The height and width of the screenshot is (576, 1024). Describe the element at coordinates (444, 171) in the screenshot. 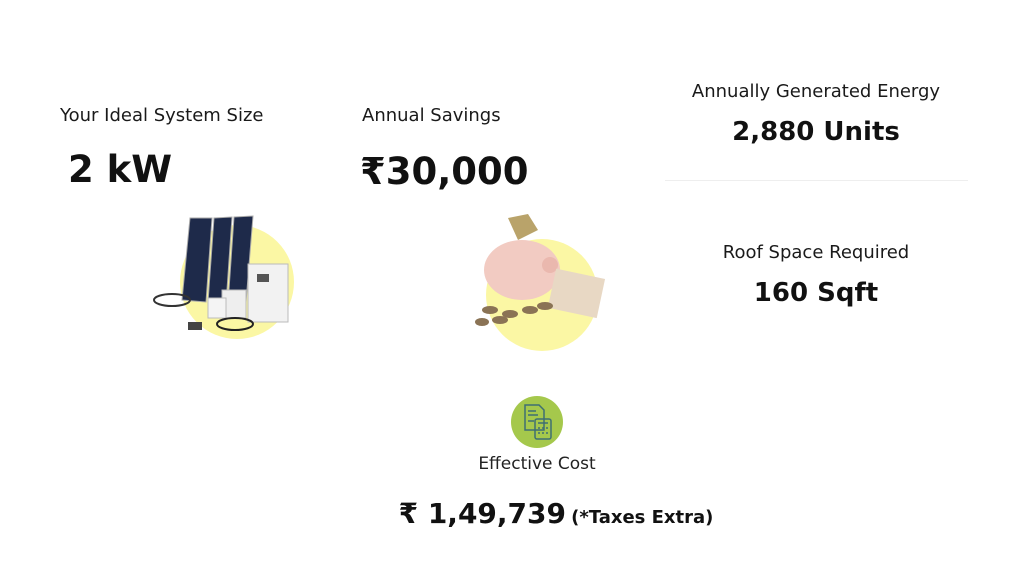

I see `savings-value: ₹30,000` at that location.